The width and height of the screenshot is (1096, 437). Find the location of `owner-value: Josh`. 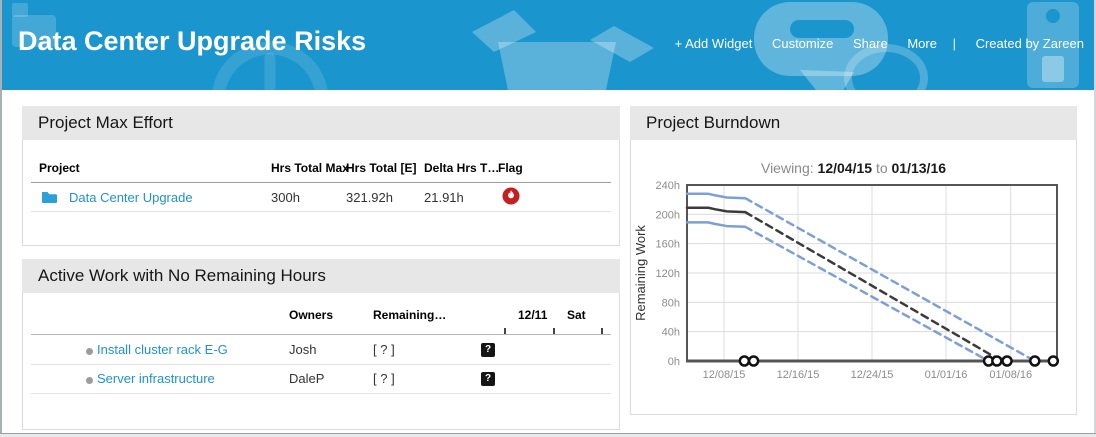

owner-value: Josh is located at coordinates (303, 349).